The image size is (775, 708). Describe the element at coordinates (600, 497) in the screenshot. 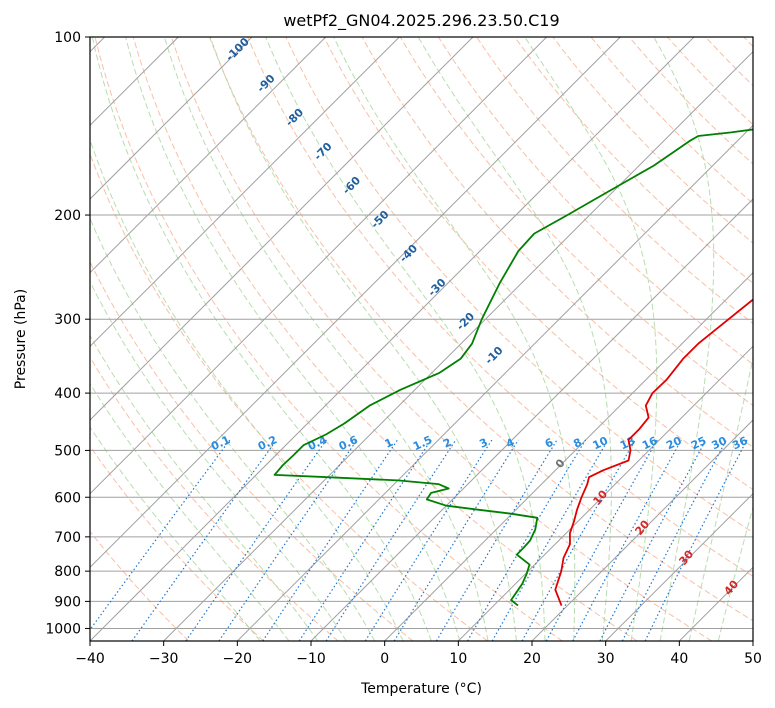

I see `moist-adiabat-label: 10` at that location.